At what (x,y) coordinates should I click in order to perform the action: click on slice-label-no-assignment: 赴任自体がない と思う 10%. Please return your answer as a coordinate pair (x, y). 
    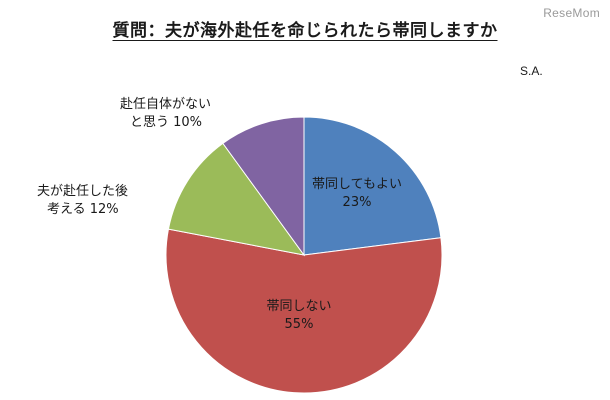
    Looking at the image, I should click on (165, 114).